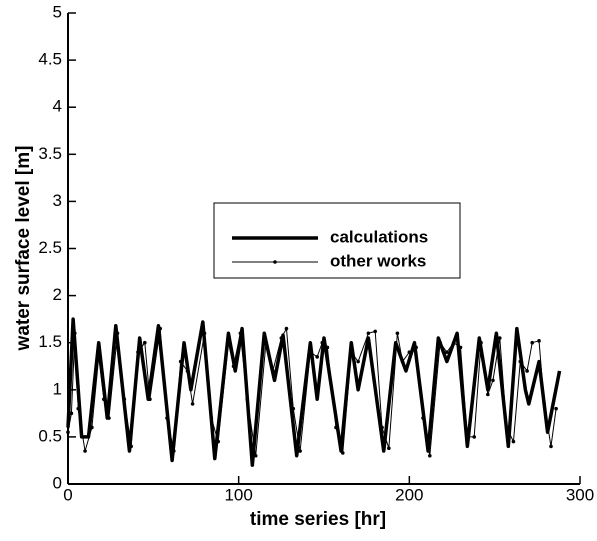 The image size is (597, 541). Describe the element at coordinates (275, 262) in the screenshot. I see `legend-dot` at that location.